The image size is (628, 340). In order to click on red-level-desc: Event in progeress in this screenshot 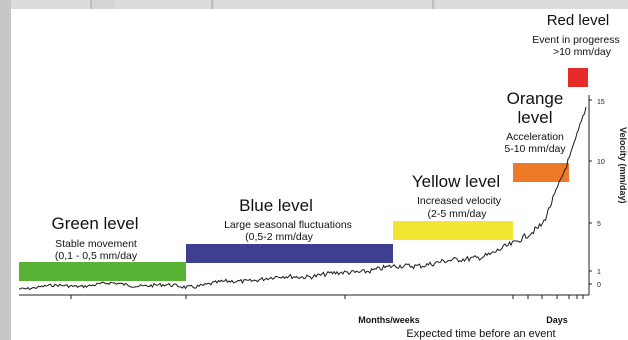, I will do `click(576, 40)`.